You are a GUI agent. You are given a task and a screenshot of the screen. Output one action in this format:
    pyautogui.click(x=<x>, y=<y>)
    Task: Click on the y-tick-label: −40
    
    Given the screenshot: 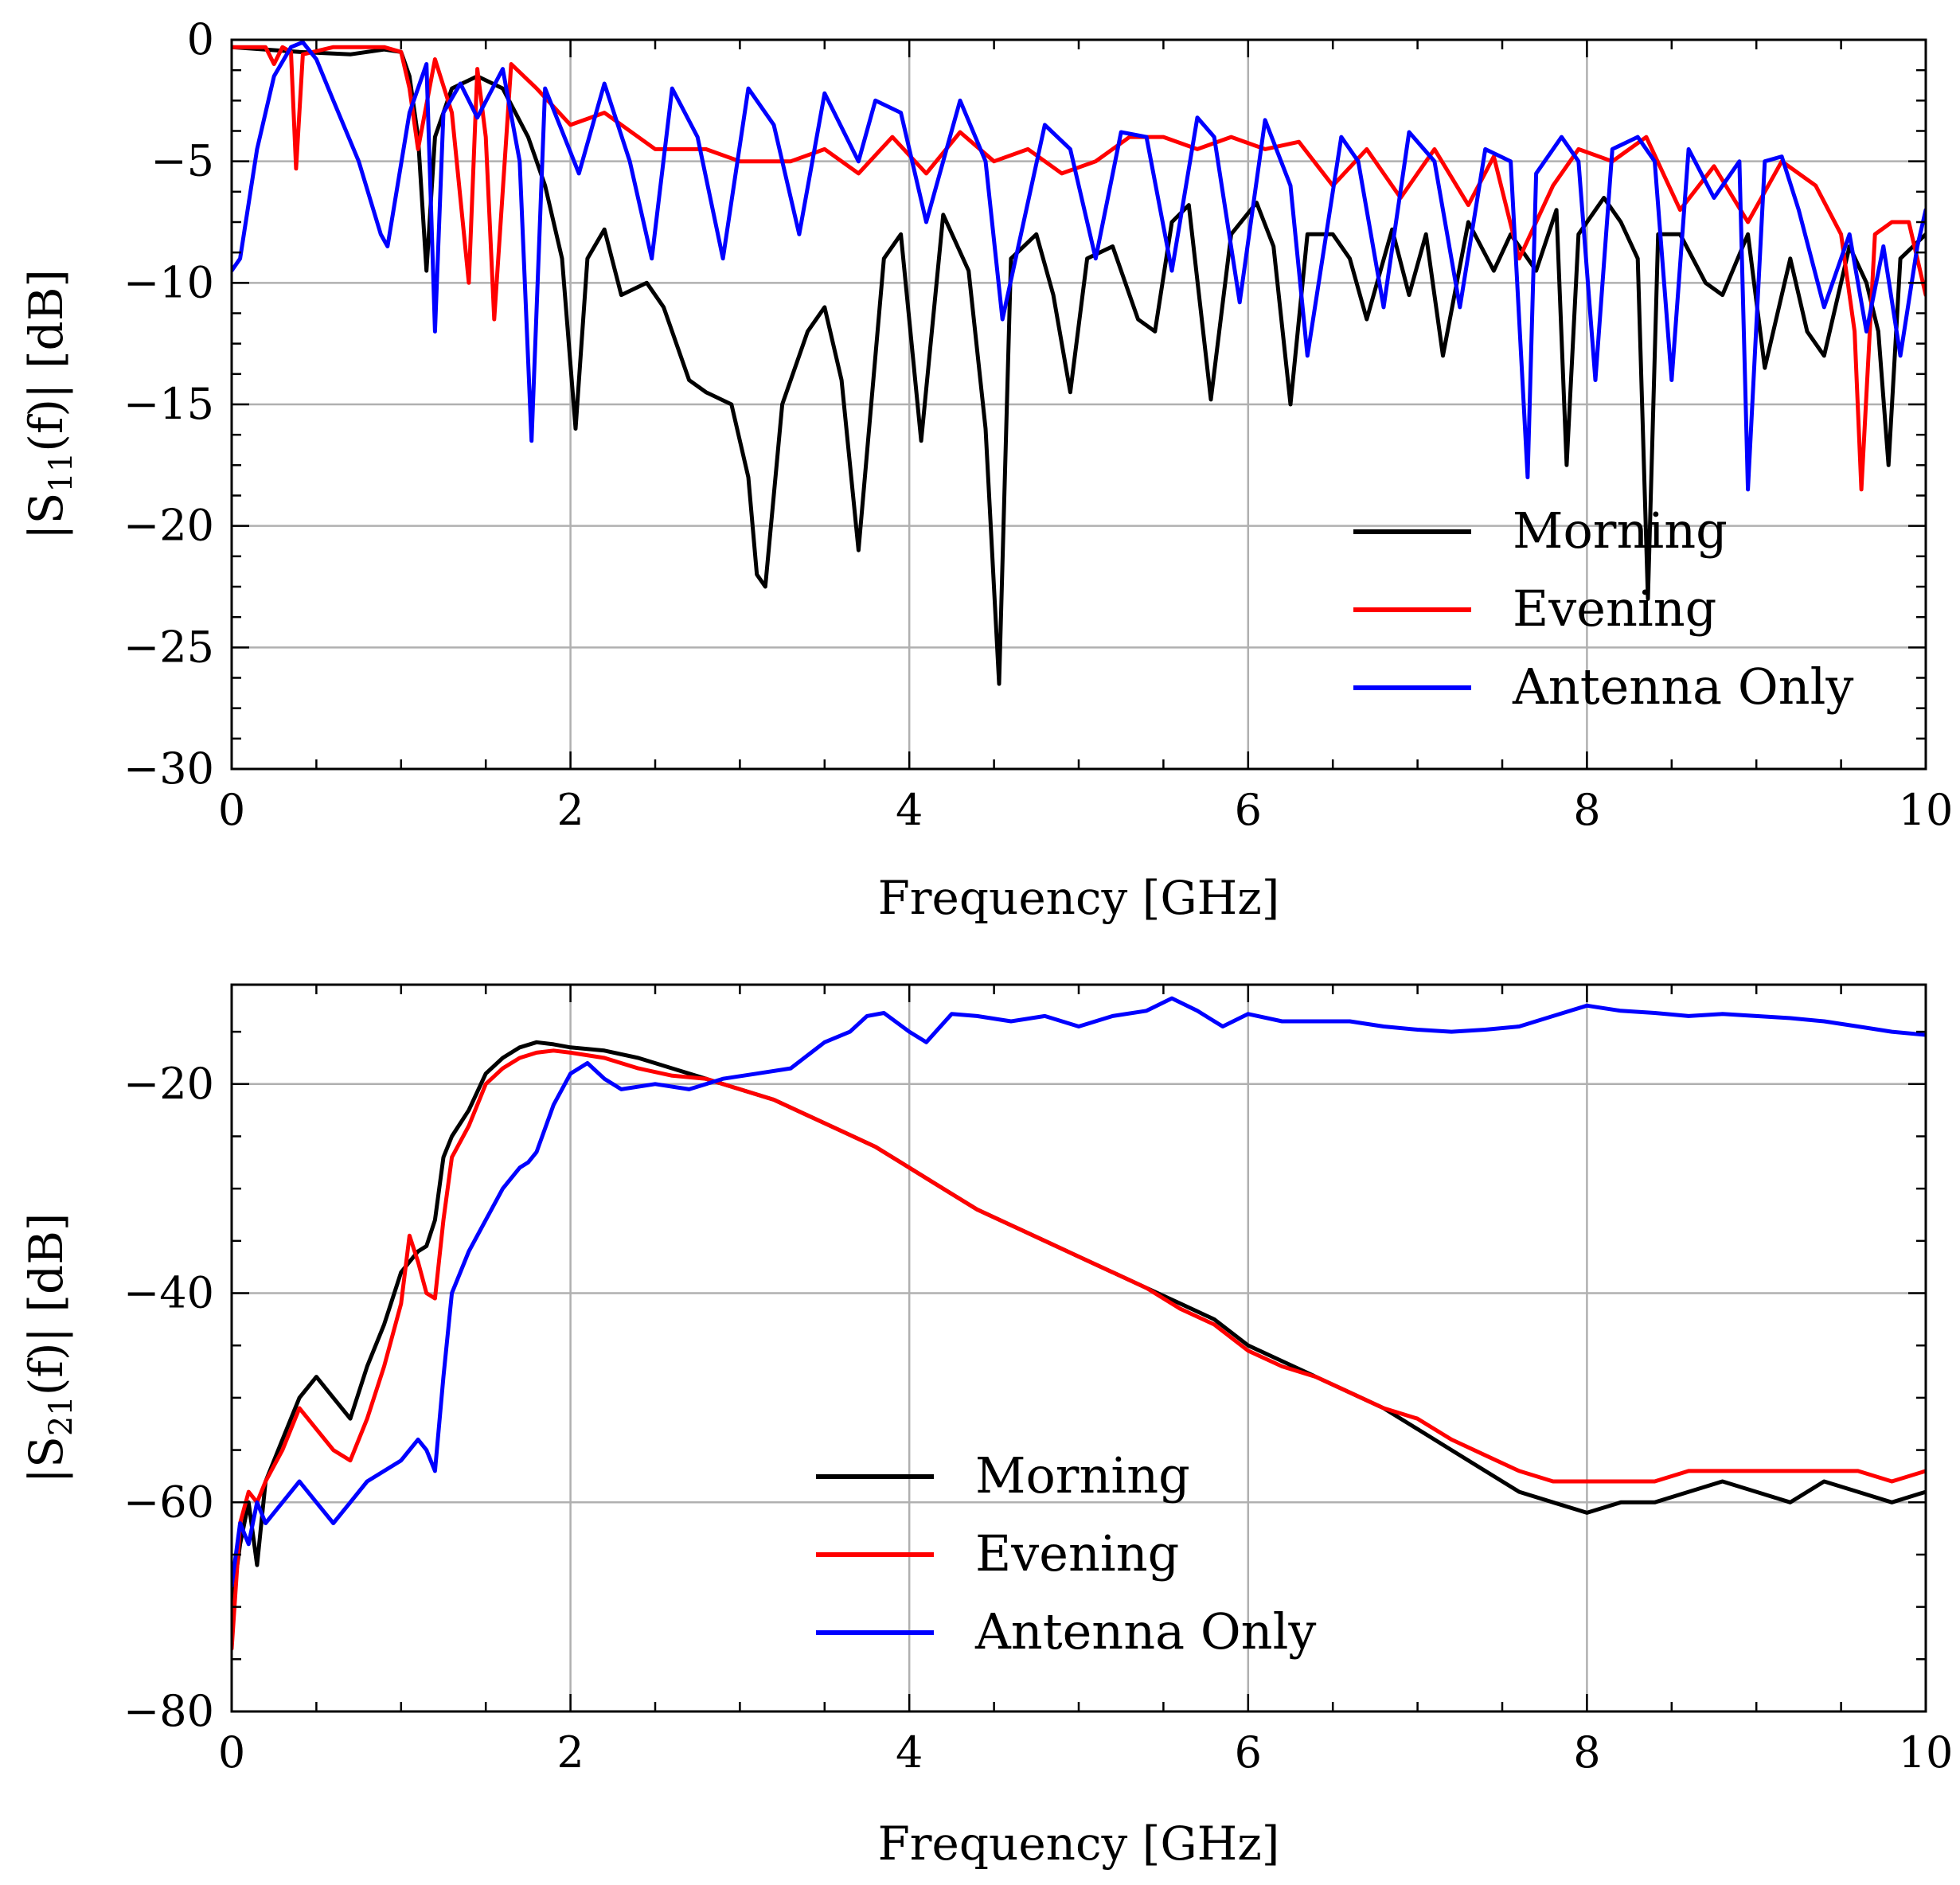 What is the action you would take?
    pyautogui.click(x=168, y=1293)
    